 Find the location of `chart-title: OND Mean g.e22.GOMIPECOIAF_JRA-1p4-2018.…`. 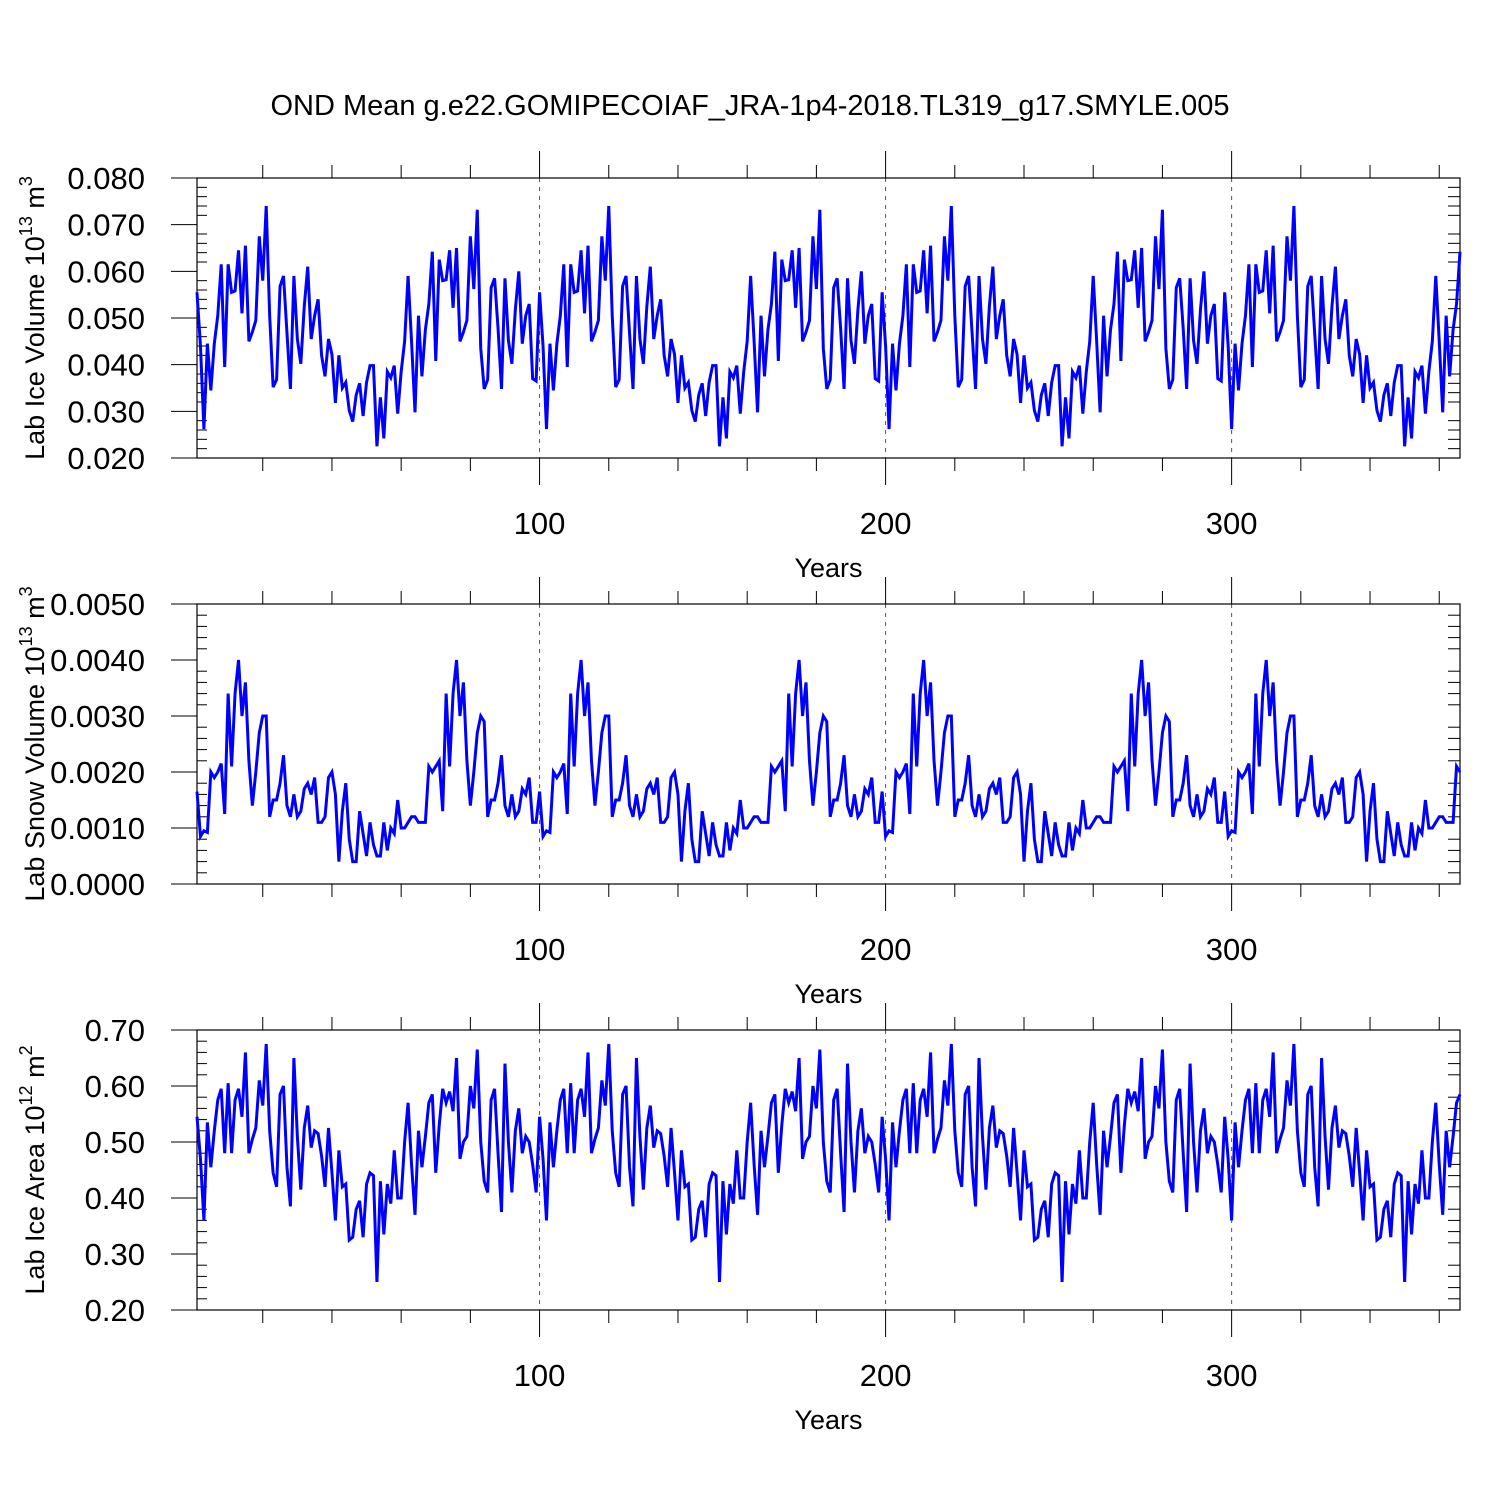

chart-title: OND Mean g.e22.GOMIPECOIAF_JRA-1p4-2018.… is located at coordinates (749, 106).